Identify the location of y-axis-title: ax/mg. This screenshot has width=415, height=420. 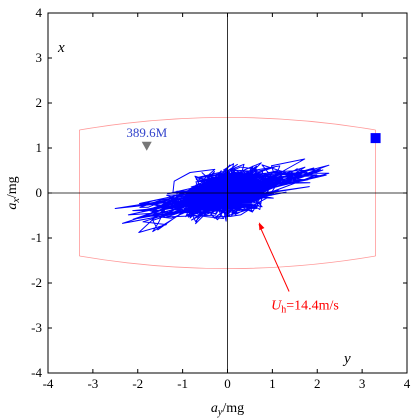
(13, 192).